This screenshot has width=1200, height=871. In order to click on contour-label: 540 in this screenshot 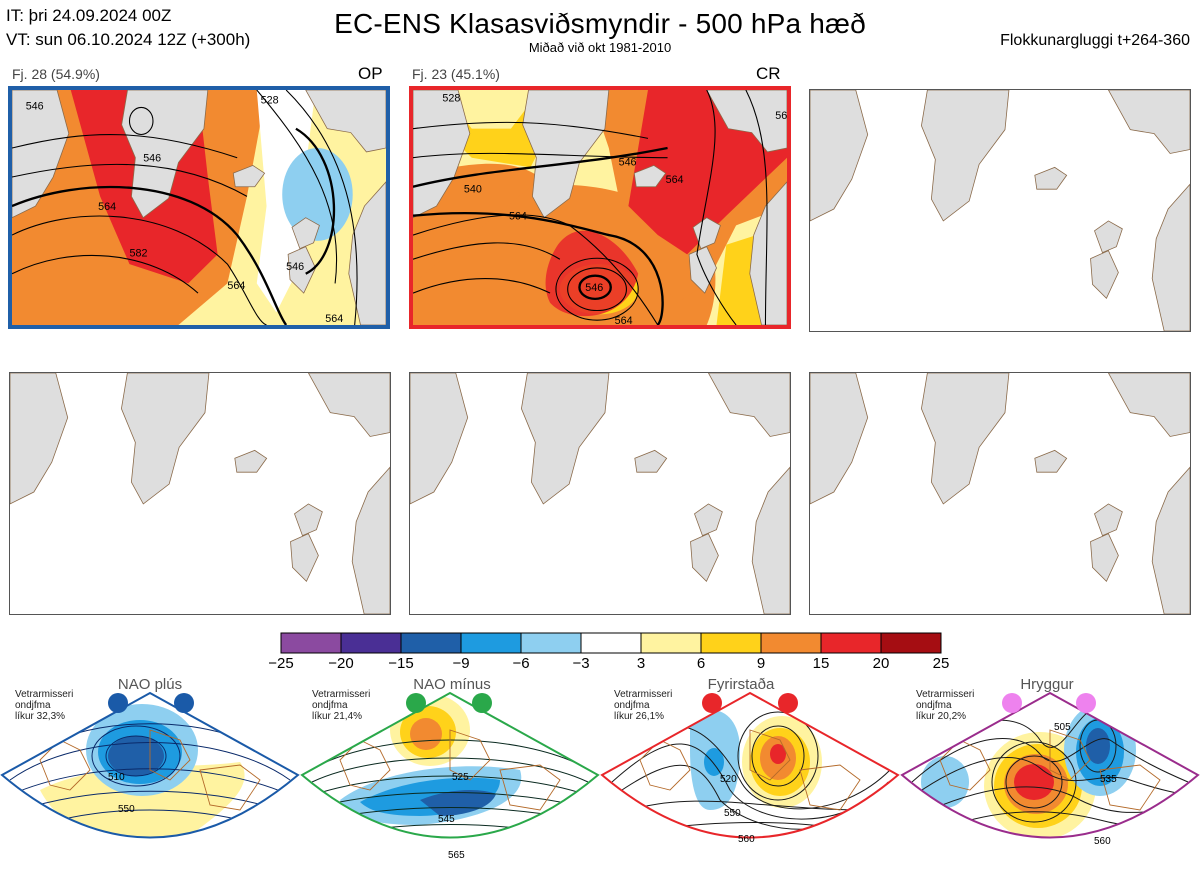, I will do `click(473, 190)`.